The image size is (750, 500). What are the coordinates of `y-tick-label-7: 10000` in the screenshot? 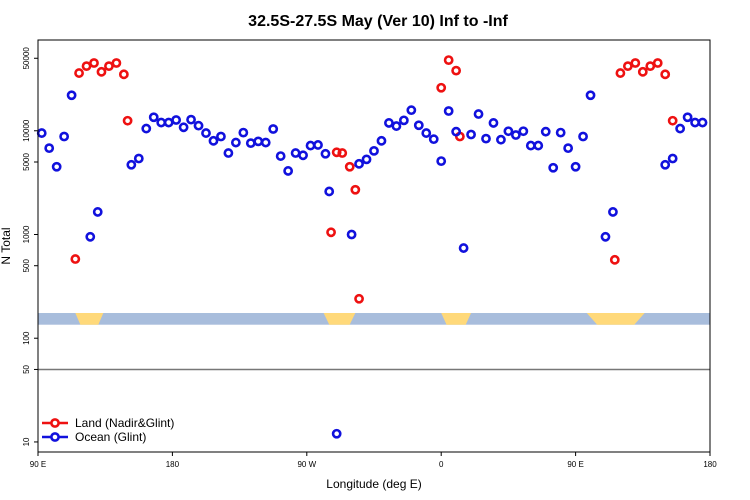 It's located at (26, 130).